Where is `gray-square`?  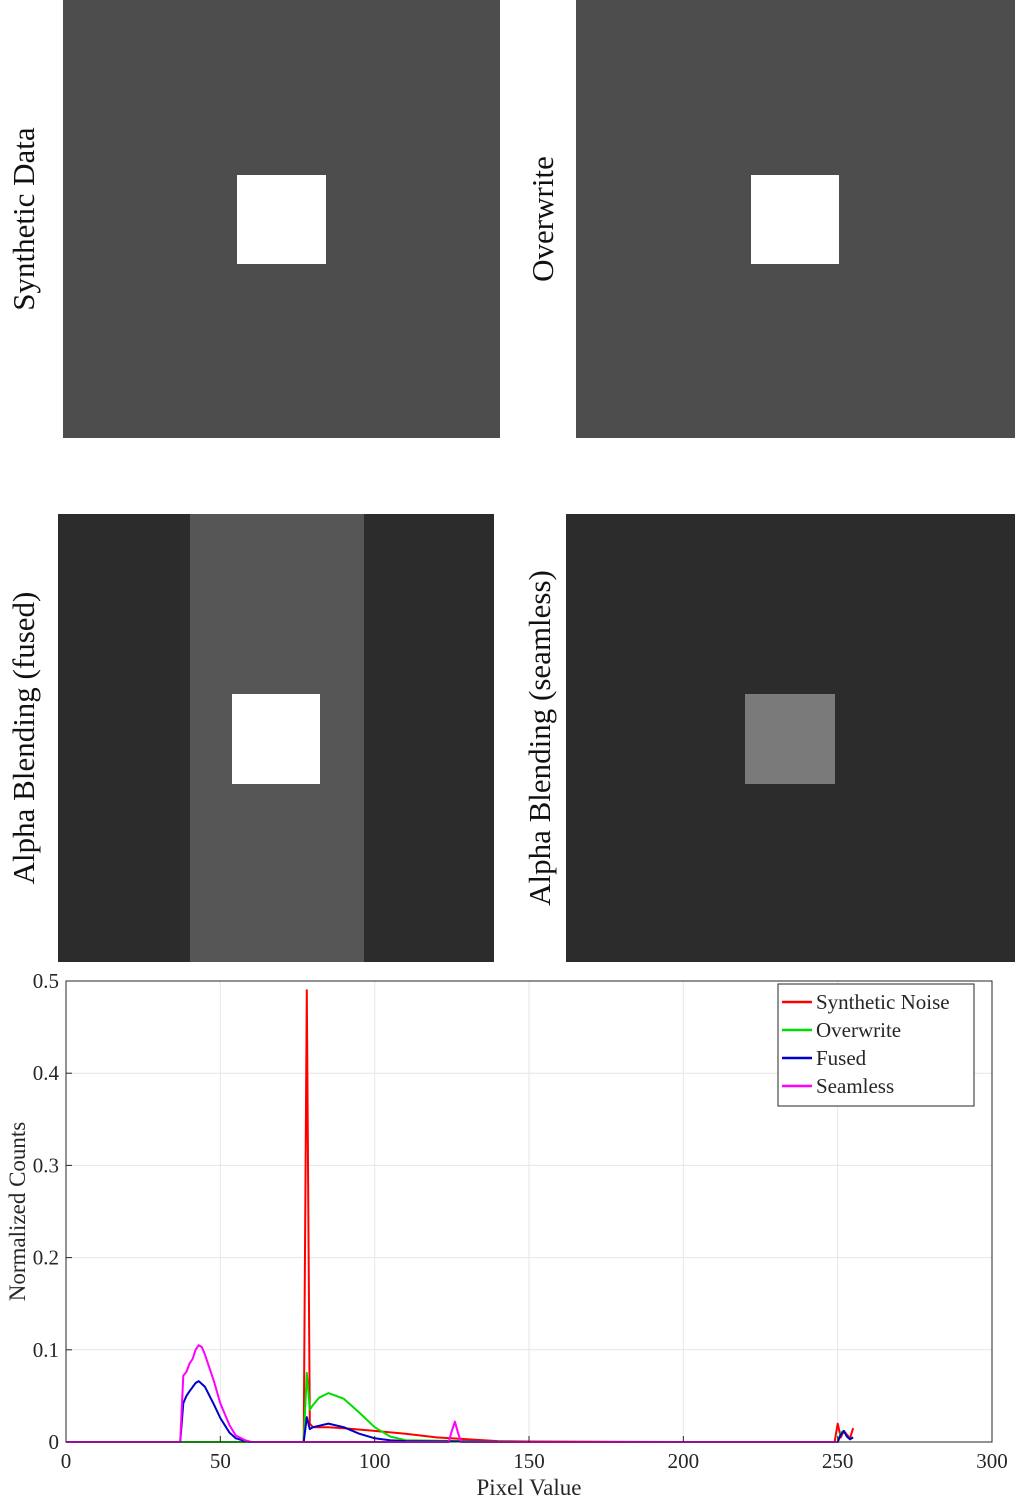
gray-square is located at coordinates (790, 739).